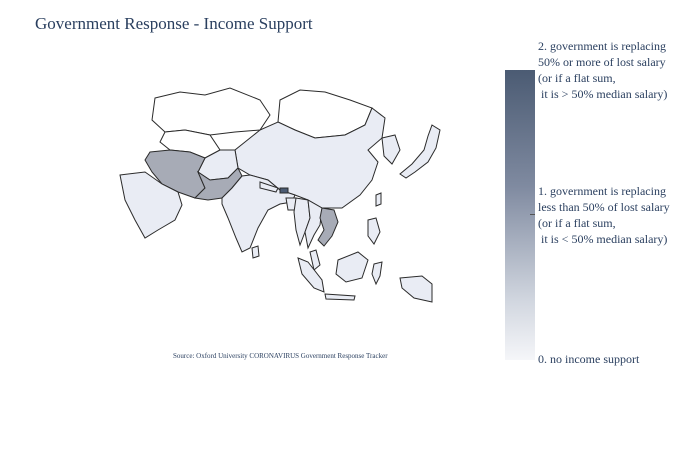 Image resolution: width=700 pixels, height=450 pixels. What do you see at coordinates (211, 111) in the screenshot?
I see `map-region-kazakhstan` at bounding box center [211, 111].